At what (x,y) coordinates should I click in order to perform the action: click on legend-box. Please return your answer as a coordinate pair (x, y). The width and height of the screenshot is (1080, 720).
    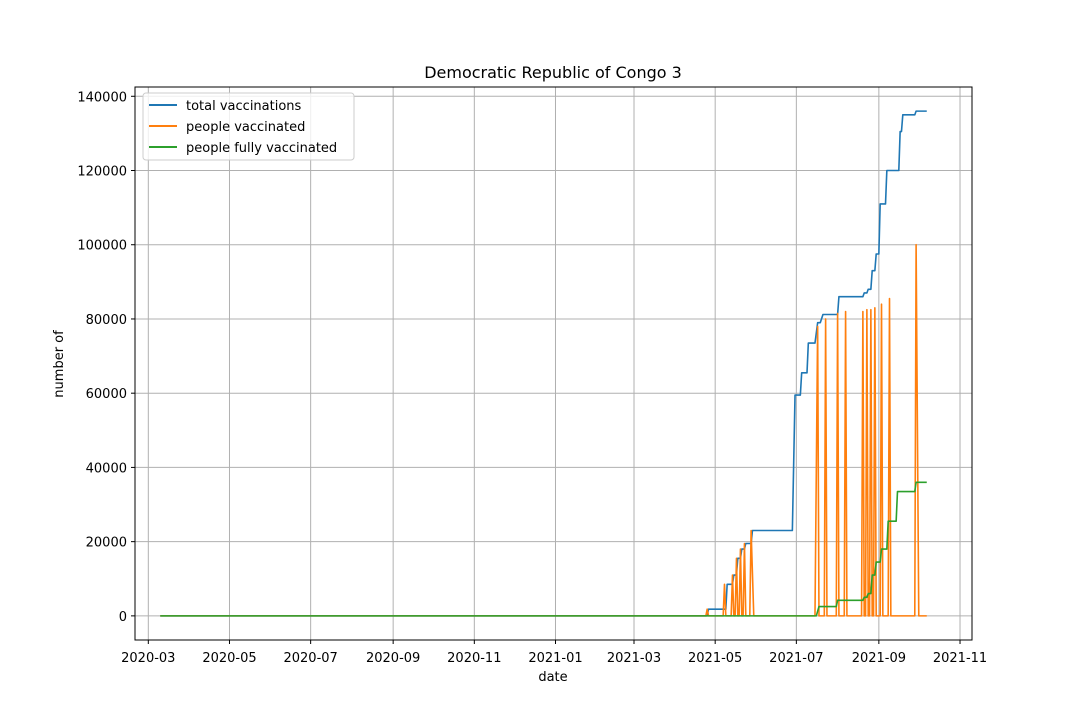
    Looking at the image, I should click on (248, 126).